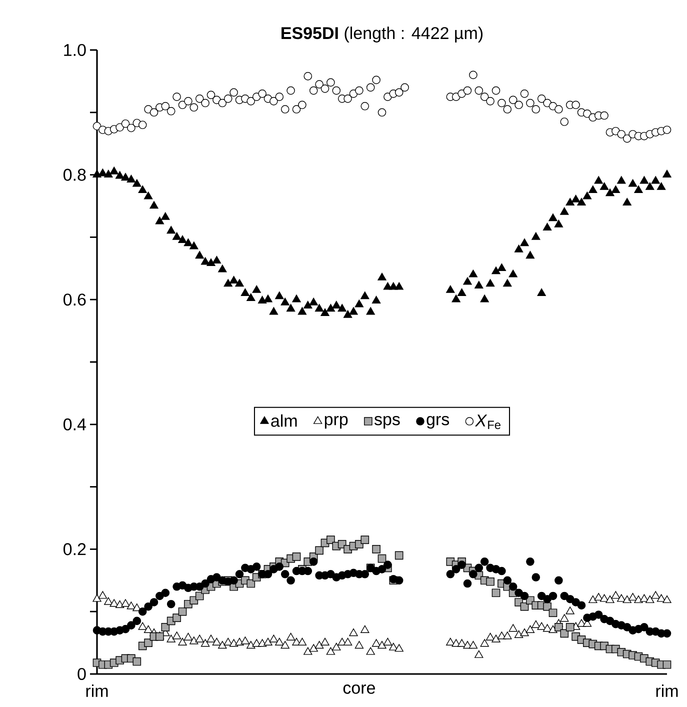  I want to click on legend-label: prp, so click(336, 422).